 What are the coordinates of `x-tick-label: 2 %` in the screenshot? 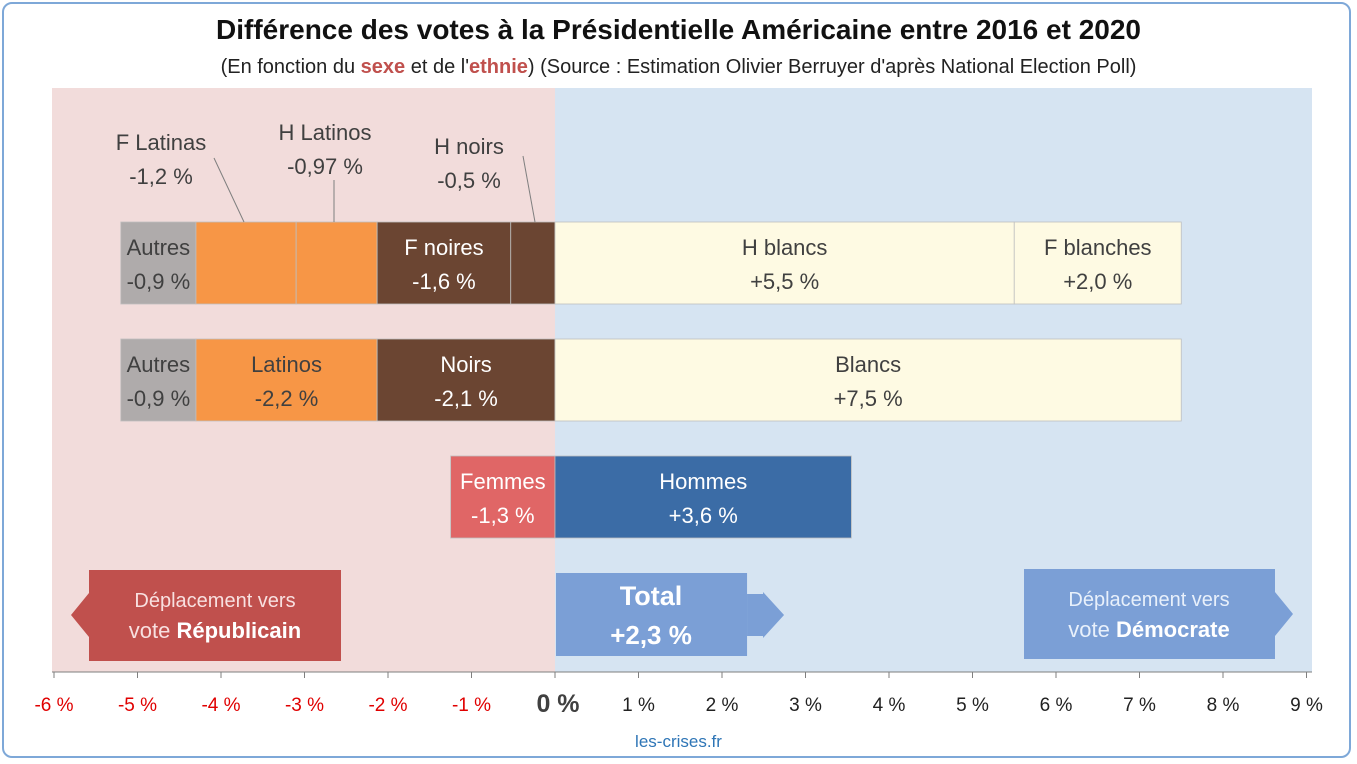 It's located at (722, 705).